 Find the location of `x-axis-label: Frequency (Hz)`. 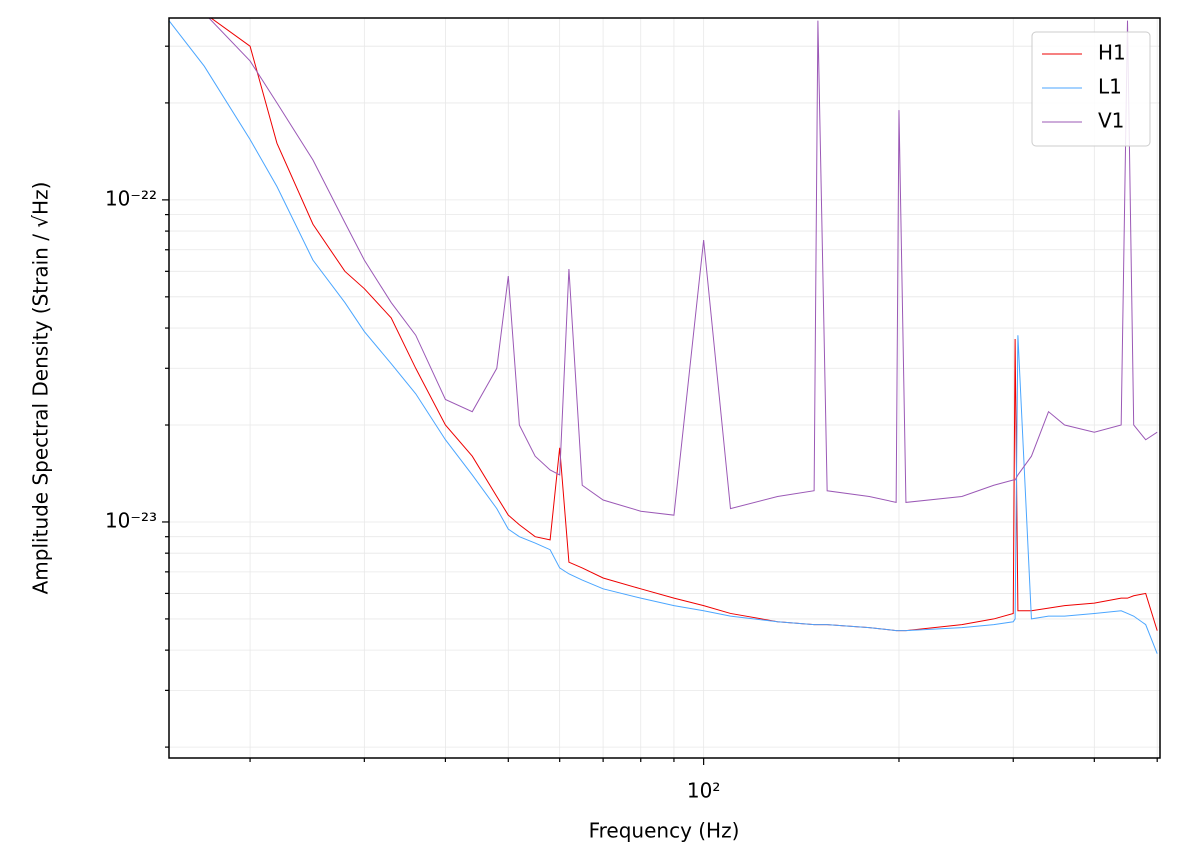

x-axis-label: Frequency (Hz) is located at coordinates (664, 831).